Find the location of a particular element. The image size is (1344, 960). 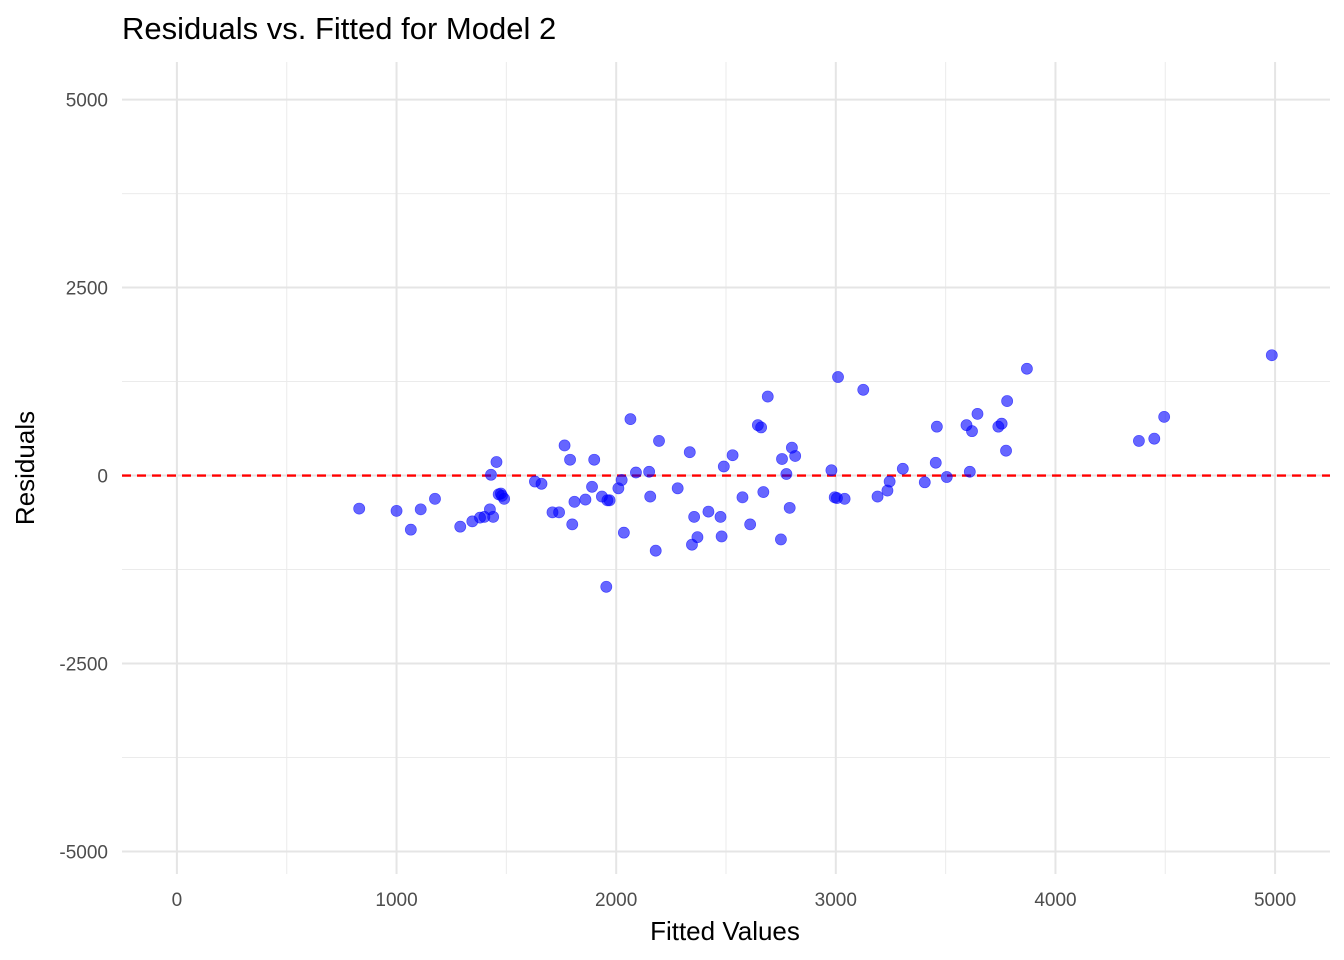

y-tick-label: 5000 is located at coordinates (87, 101).